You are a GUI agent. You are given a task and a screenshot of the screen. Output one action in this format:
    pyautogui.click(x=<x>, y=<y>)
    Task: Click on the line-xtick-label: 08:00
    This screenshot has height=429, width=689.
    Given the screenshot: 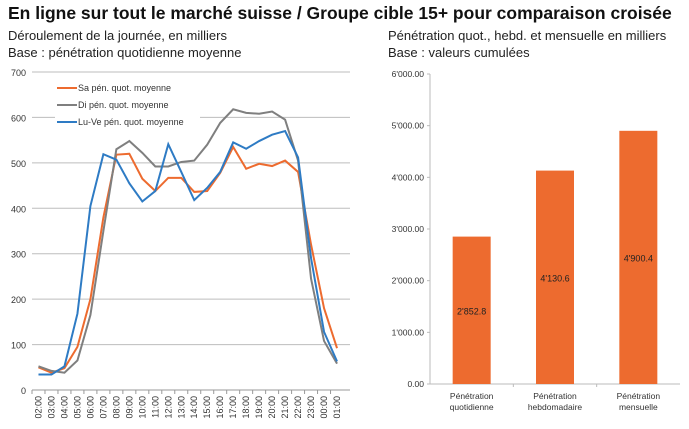 What is the action you would take?
    pyautogui.click(x=116, y=407)
    